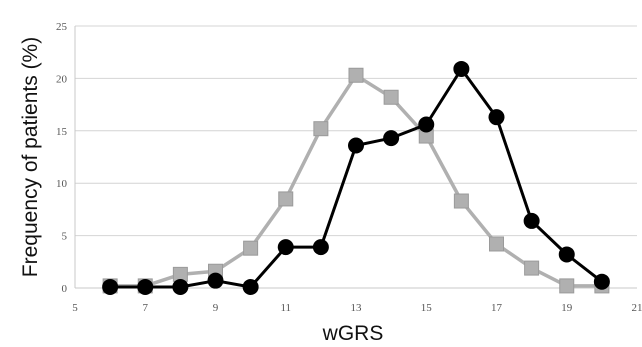  I want to click on y-tick-label: 25, so click(62, 27).